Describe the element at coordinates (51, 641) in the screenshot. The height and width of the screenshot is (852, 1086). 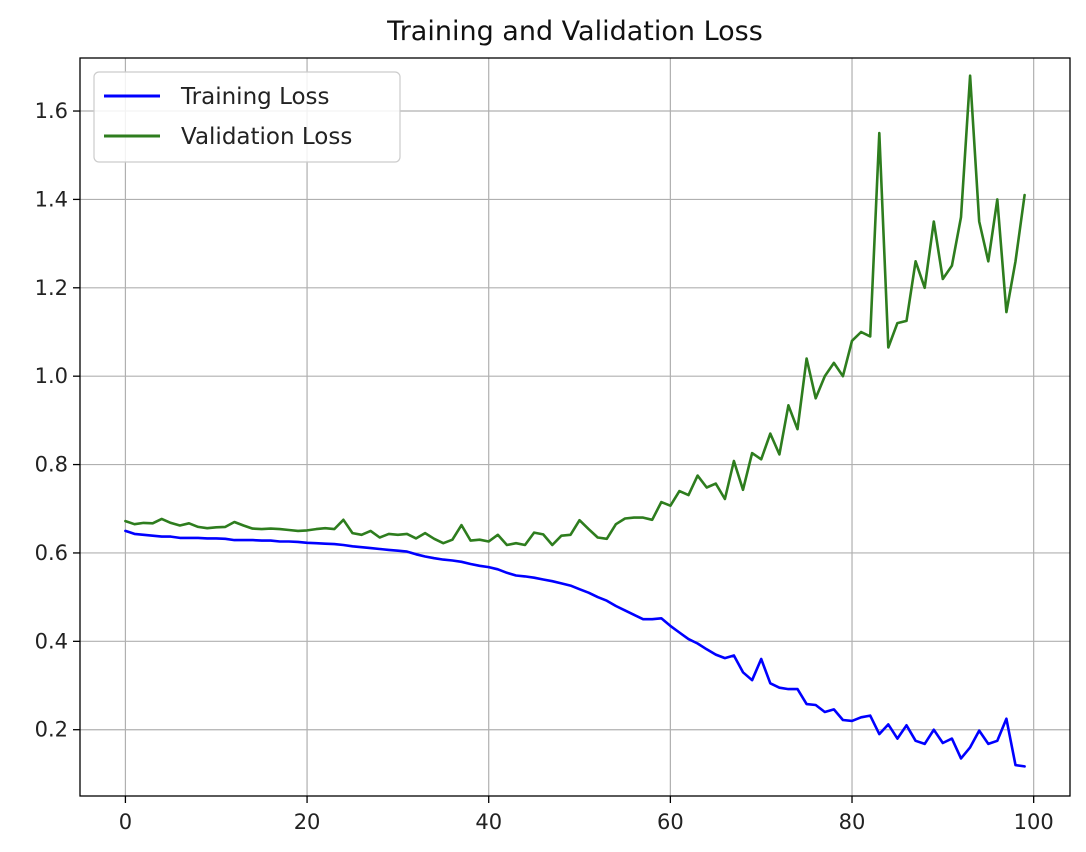
I see `y-tick-label-1: 0.4` at that location.